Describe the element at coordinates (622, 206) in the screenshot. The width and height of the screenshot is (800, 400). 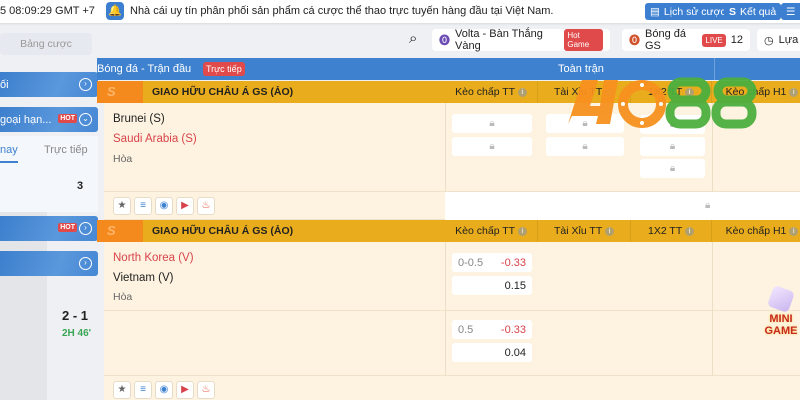
I see `locked-row: 🔒︎` at that location.